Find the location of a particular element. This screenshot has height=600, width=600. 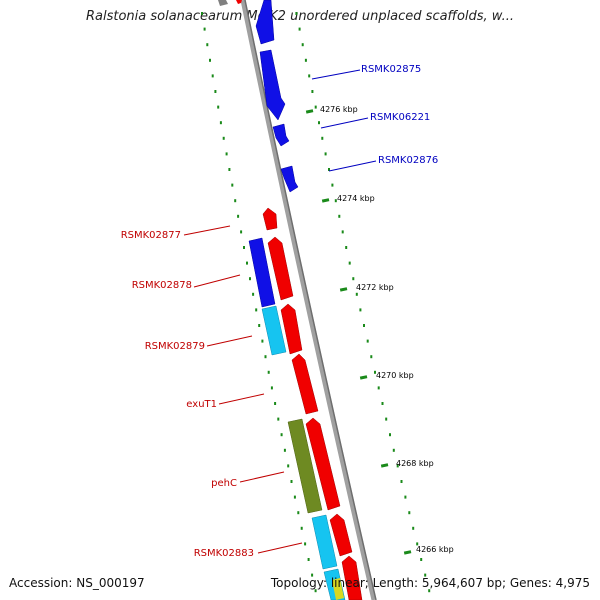

label-leaders-left is located at coordinates (243, 389).